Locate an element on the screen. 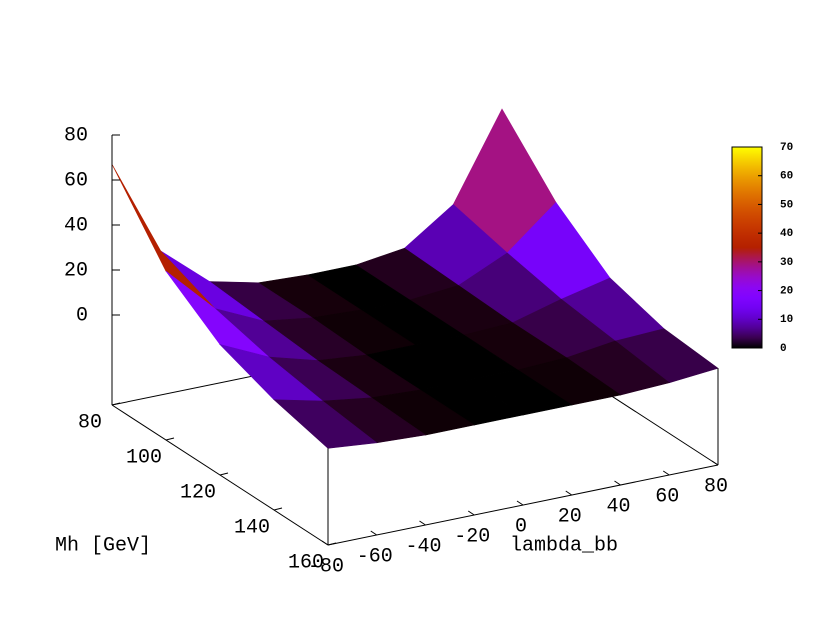  colorbar-tick-label: 30 is located at coordinates (786, 263).